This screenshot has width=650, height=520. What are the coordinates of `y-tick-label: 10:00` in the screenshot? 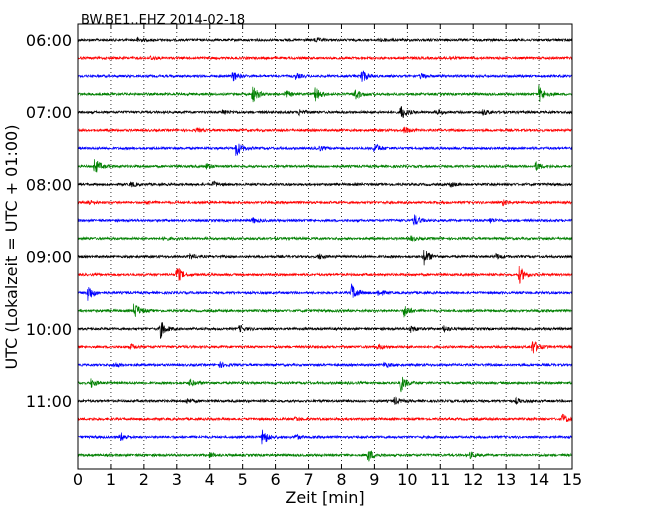 It's located at (49, 329).